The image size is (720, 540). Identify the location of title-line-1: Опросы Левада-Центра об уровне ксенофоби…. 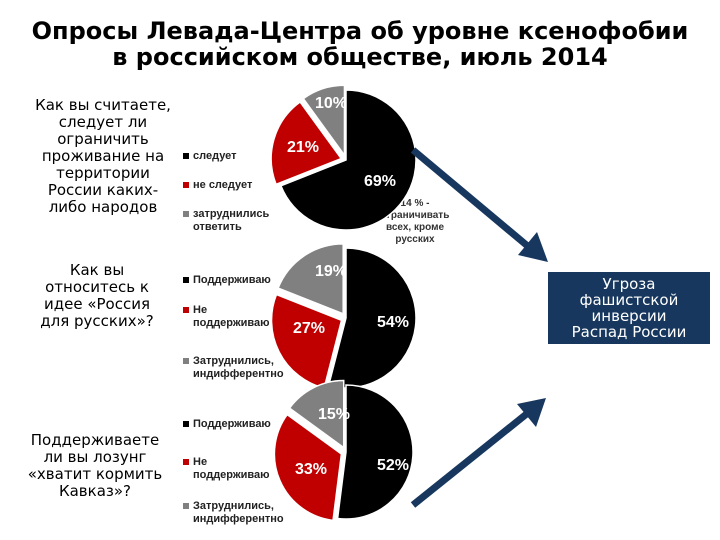
(360, 31).